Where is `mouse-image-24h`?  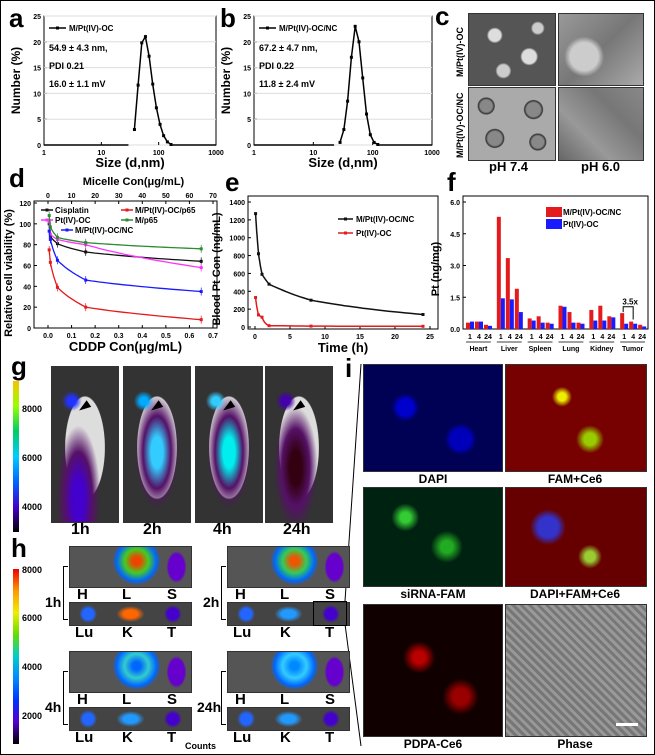 mouse-image-24h is located at coordinates (299, 444).